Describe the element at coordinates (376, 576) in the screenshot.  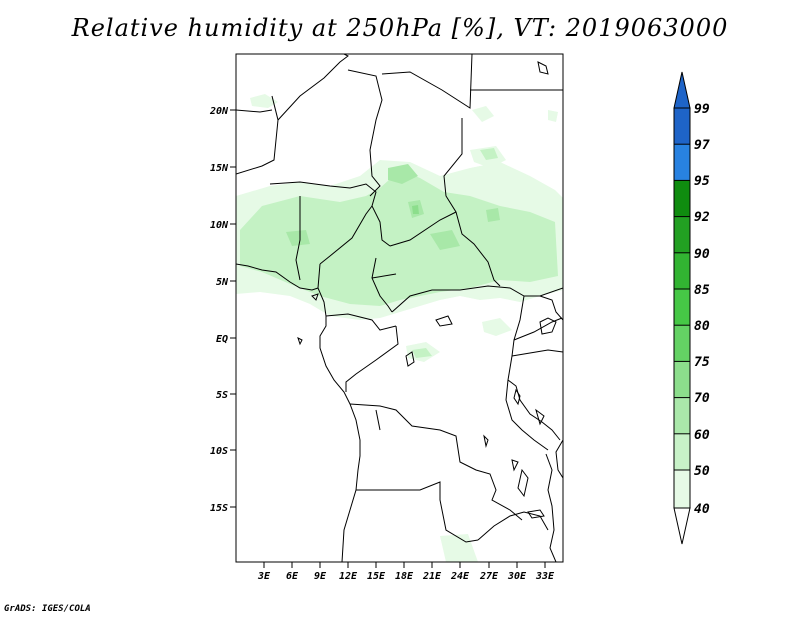
I see `lon-label: 15E` at that location.